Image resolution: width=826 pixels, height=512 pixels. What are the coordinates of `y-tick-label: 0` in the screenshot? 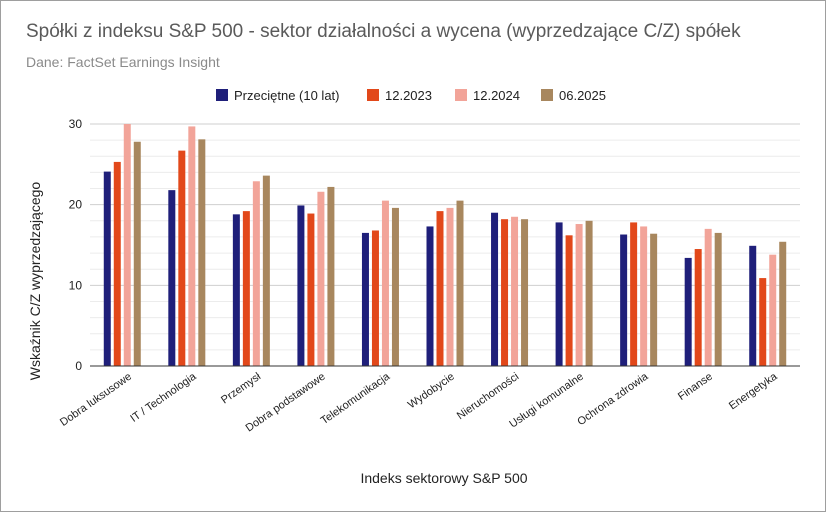 It's located at (78, 366).